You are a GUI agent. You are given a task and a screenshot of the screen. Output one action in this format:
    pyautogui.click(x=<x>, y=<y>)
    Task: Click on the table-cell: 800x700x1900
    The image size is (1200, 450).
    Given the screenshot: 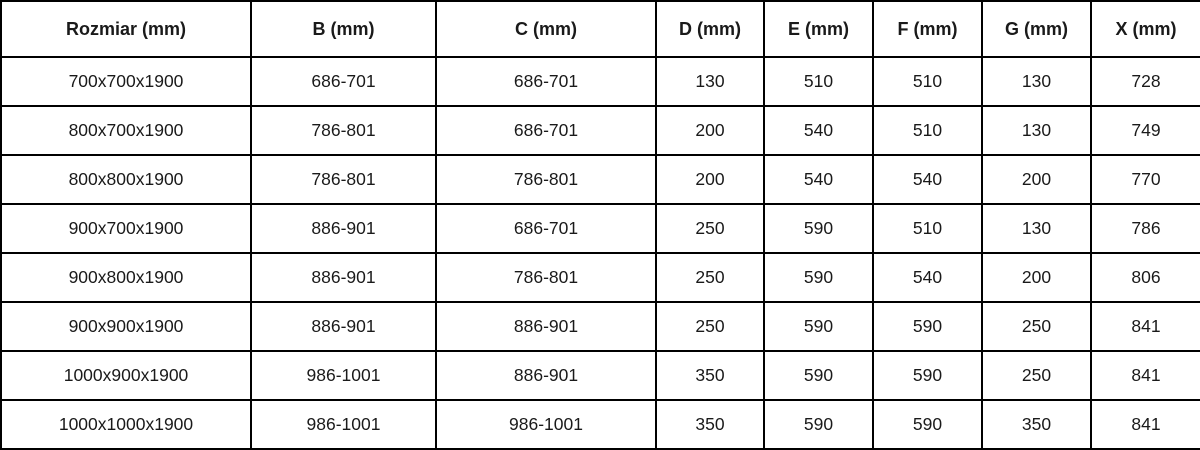 What is the action you would take?
    pyautogui.click(x=126, y=130)
    